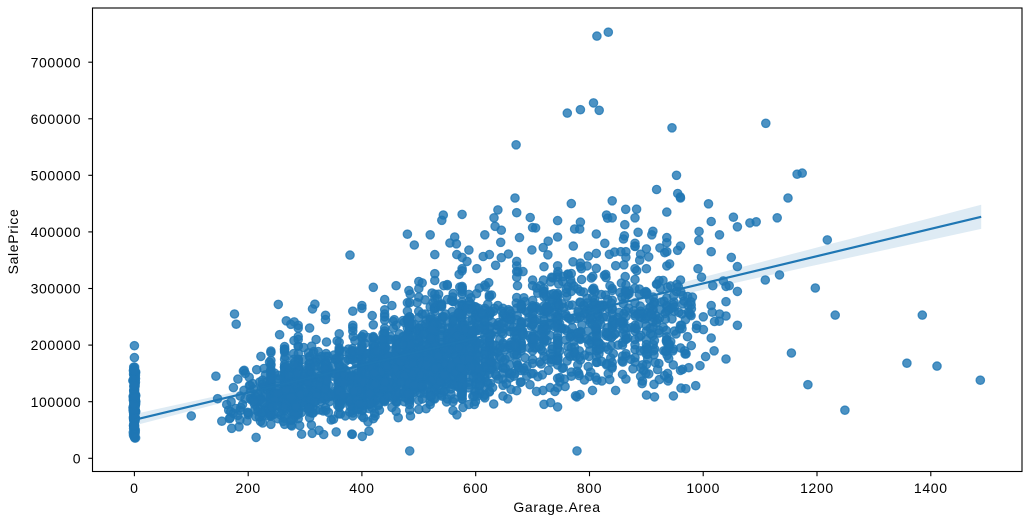  I want to click on svg-text: 700000, so click(56, 62).